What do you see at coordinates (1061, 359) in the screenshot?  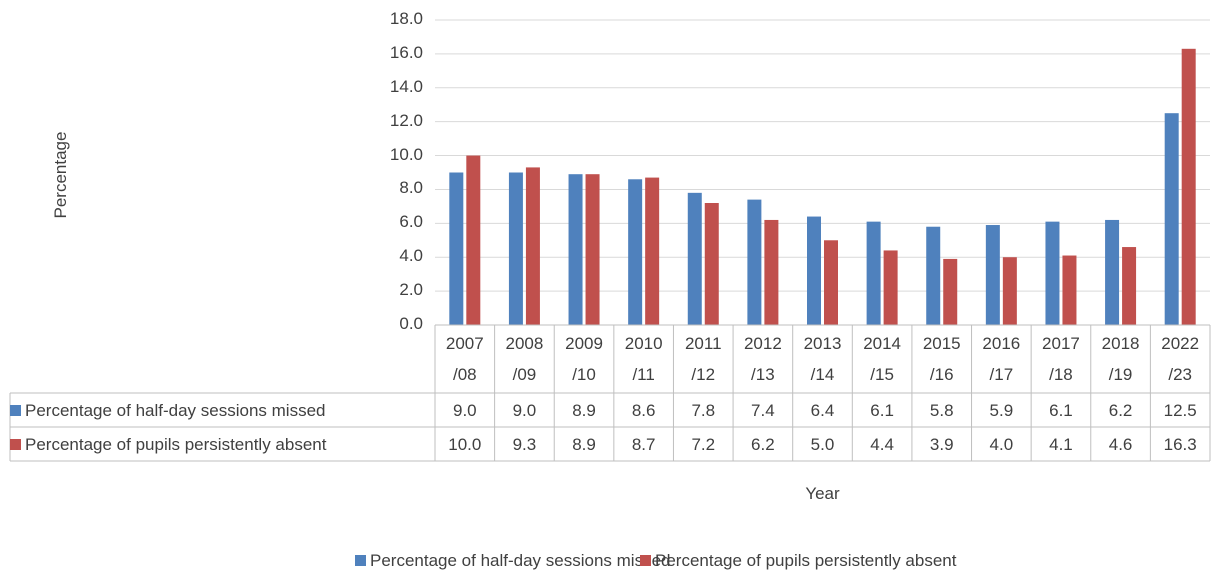 I see `x-tick-label: 2017 /18` at bounding box center [1061, 359].